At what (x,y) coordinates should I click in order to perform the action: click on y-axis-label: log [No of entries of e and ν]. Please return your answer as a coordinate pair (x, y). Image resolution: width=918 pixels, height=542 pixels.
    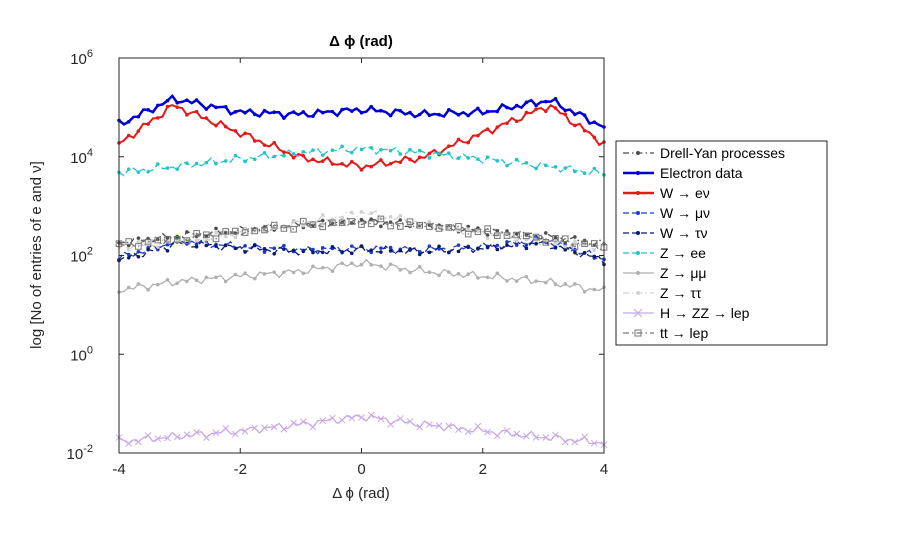
    Looking at the image, I should click on (36, 255).